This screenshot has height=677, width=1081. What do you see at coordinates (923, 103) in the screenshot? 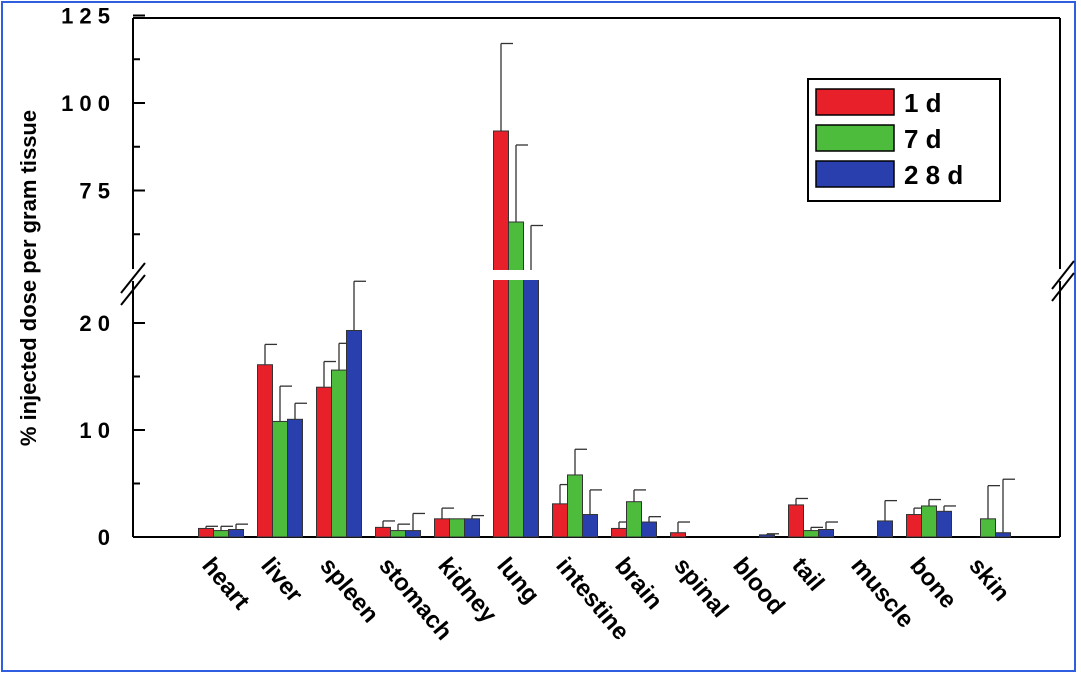
I see `legend-label: 1 d` at bounding box center [923, 103].